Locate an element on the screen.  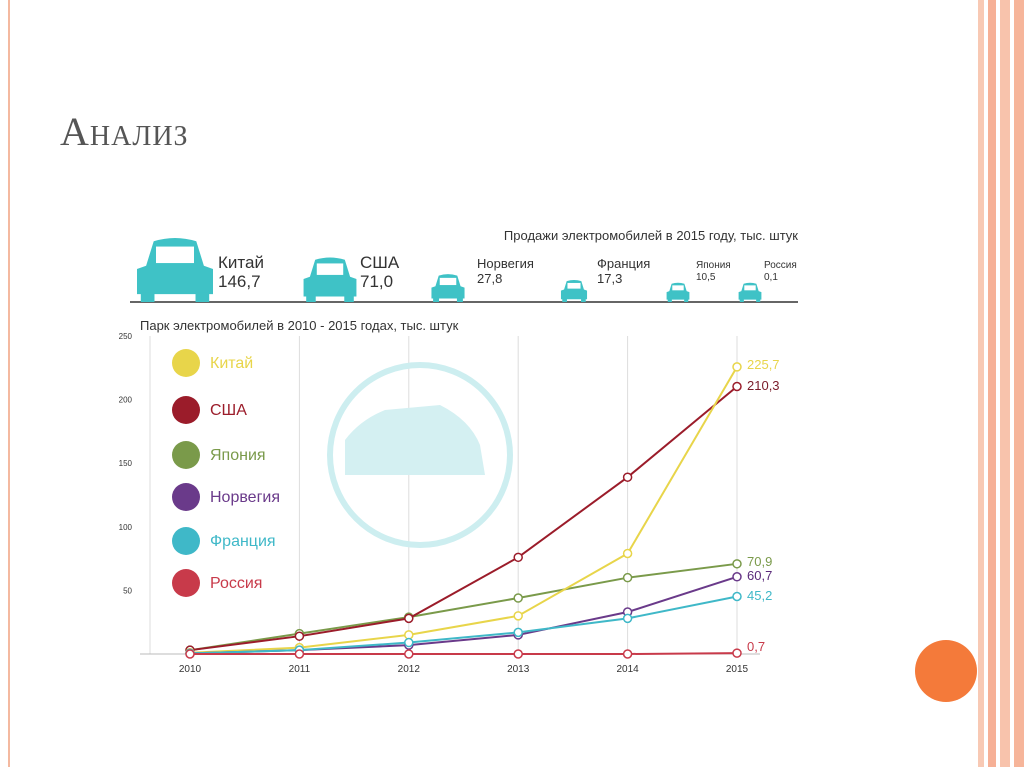
sales-country-label: Китай is located at coordinates (241, 262).